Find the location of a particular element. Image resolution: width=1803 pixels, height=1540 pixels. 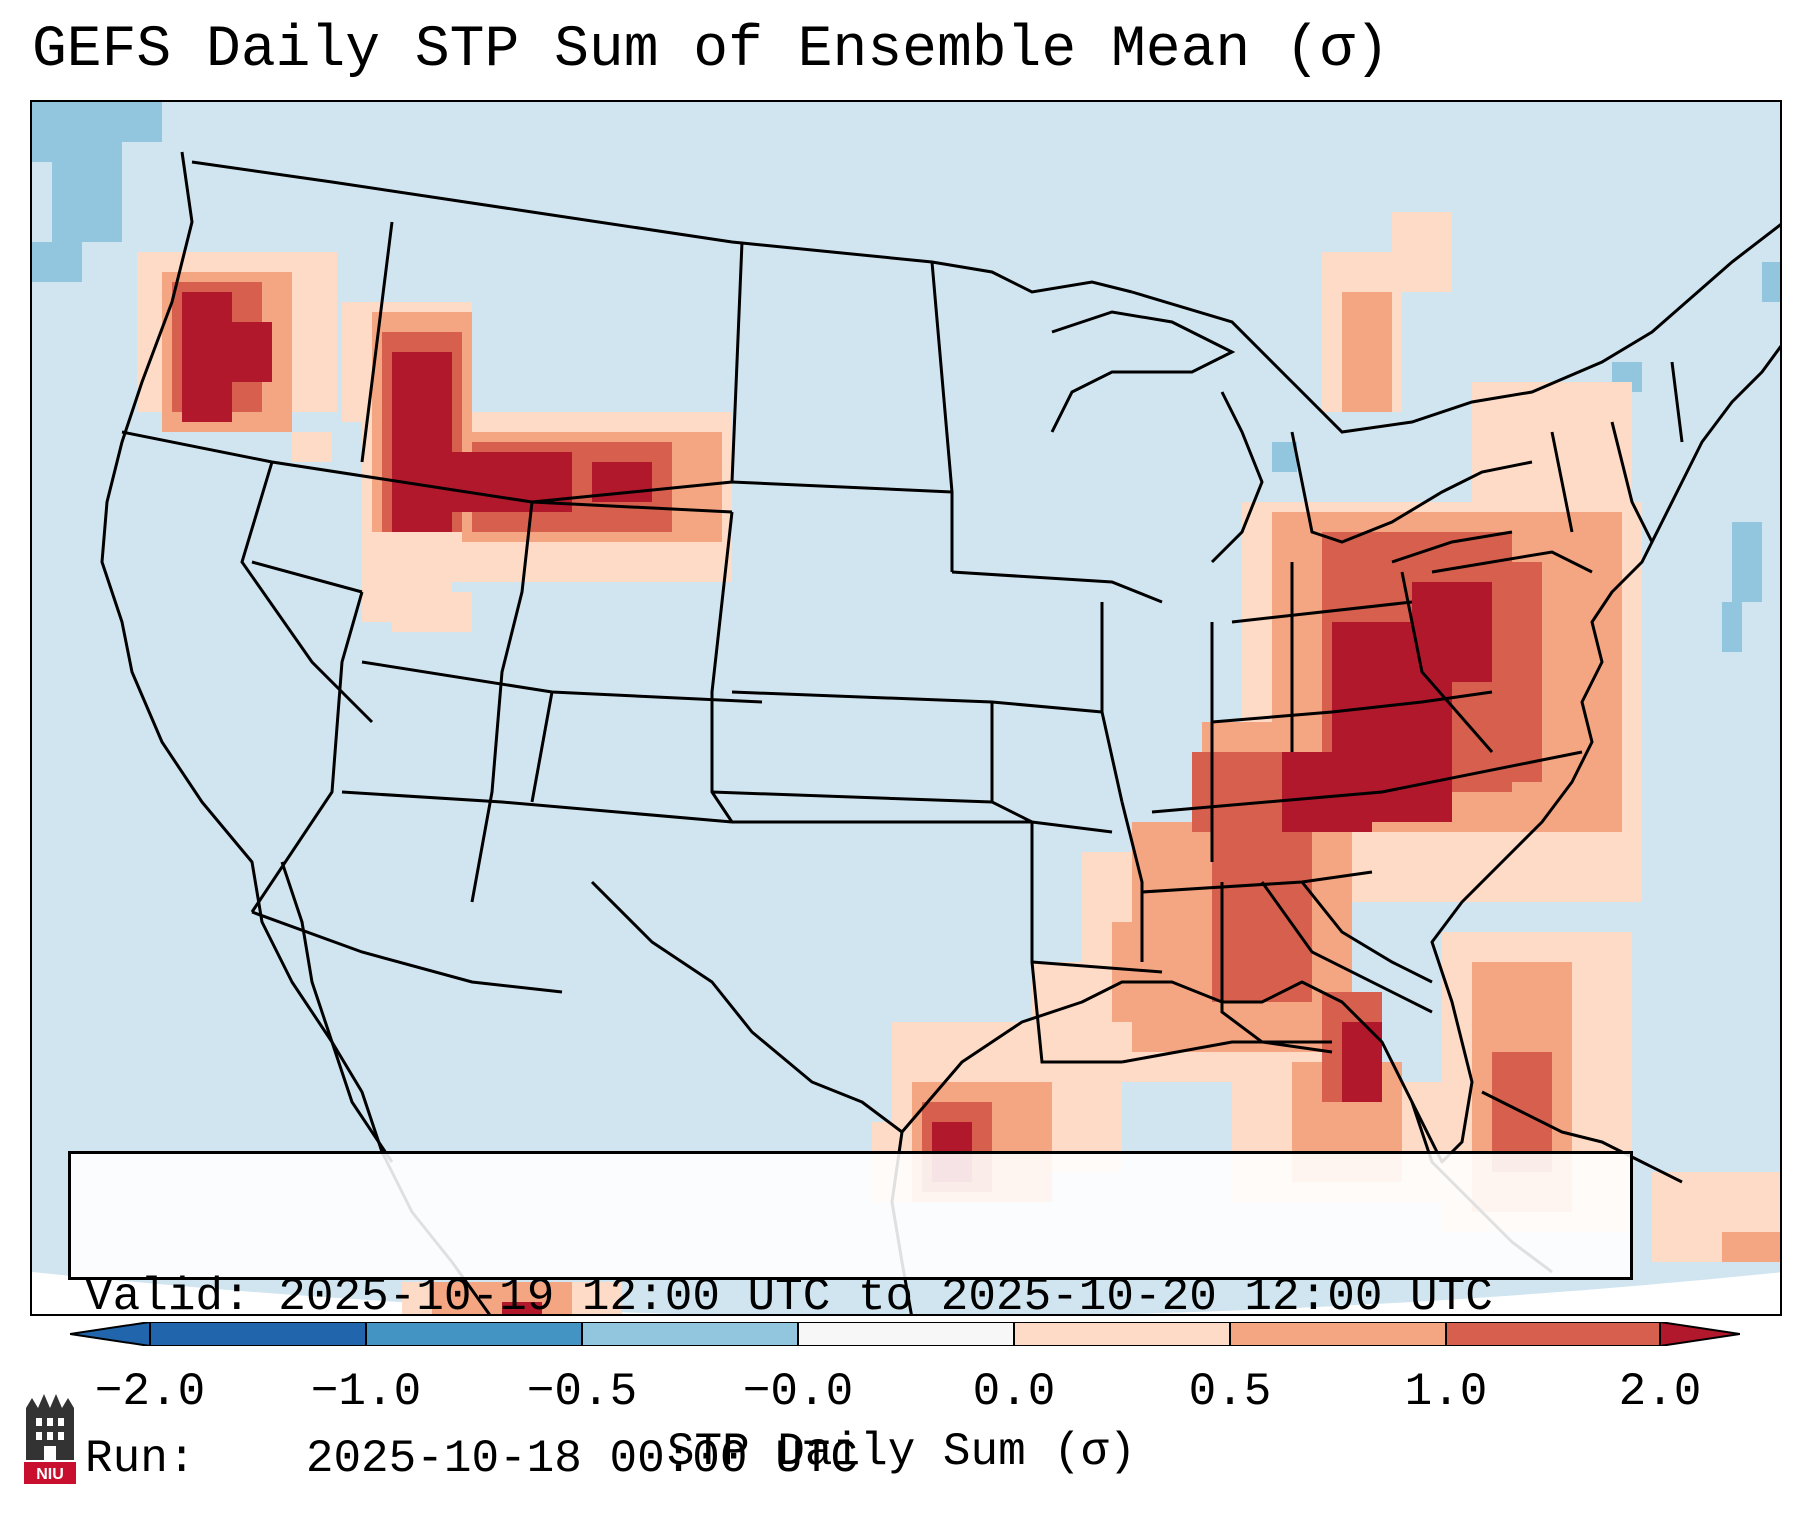

colorbar is located at coordinates (905, 1334).